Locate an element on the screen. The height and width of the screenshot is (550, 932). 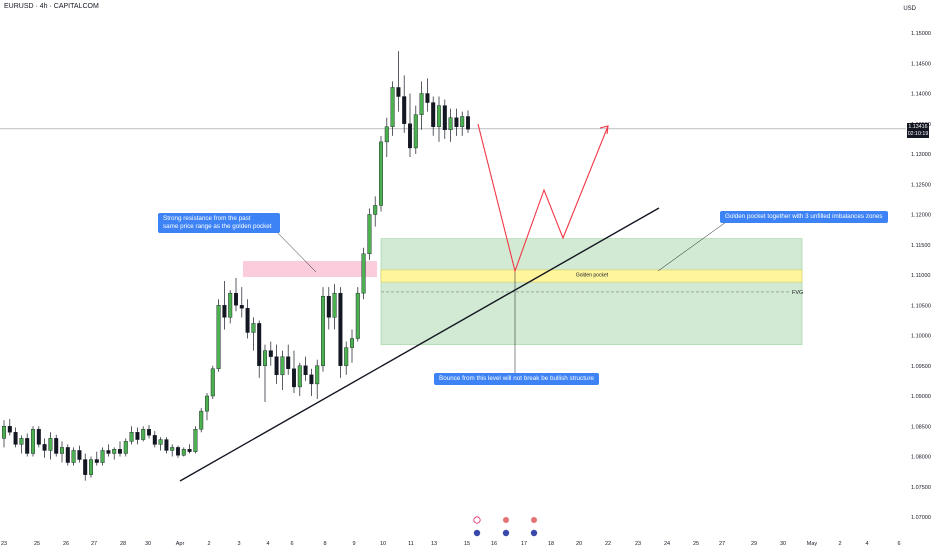
price-tick: 1.10500 is located at coordinates (921, 306).